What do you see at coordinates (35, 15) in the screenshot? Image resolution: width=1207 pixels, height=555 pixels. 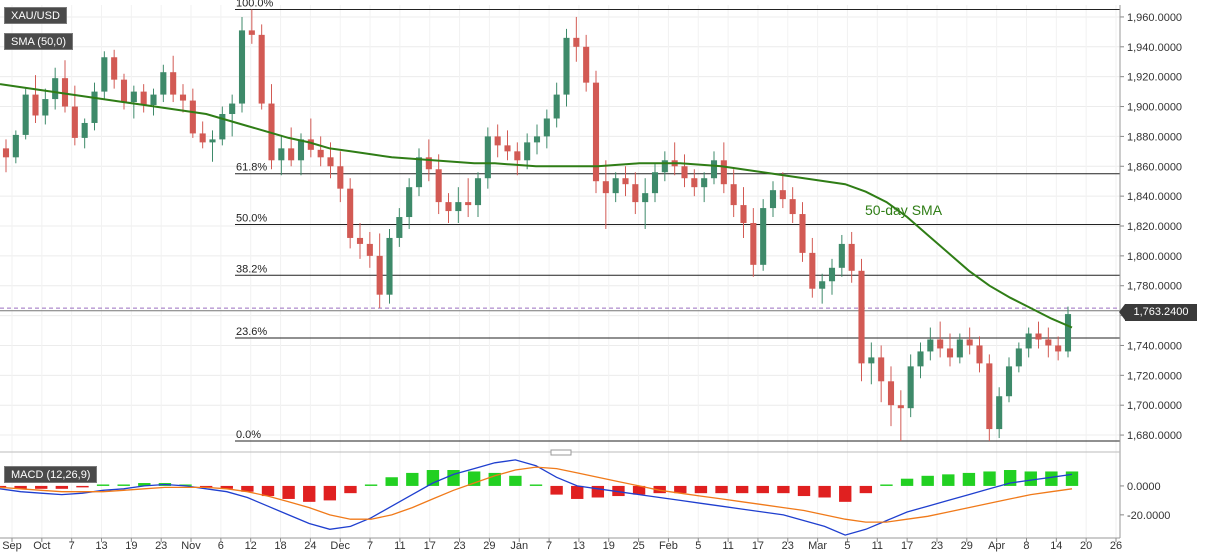 I see `instrument-label: XAU/USD` at bounding box center [35, 15].